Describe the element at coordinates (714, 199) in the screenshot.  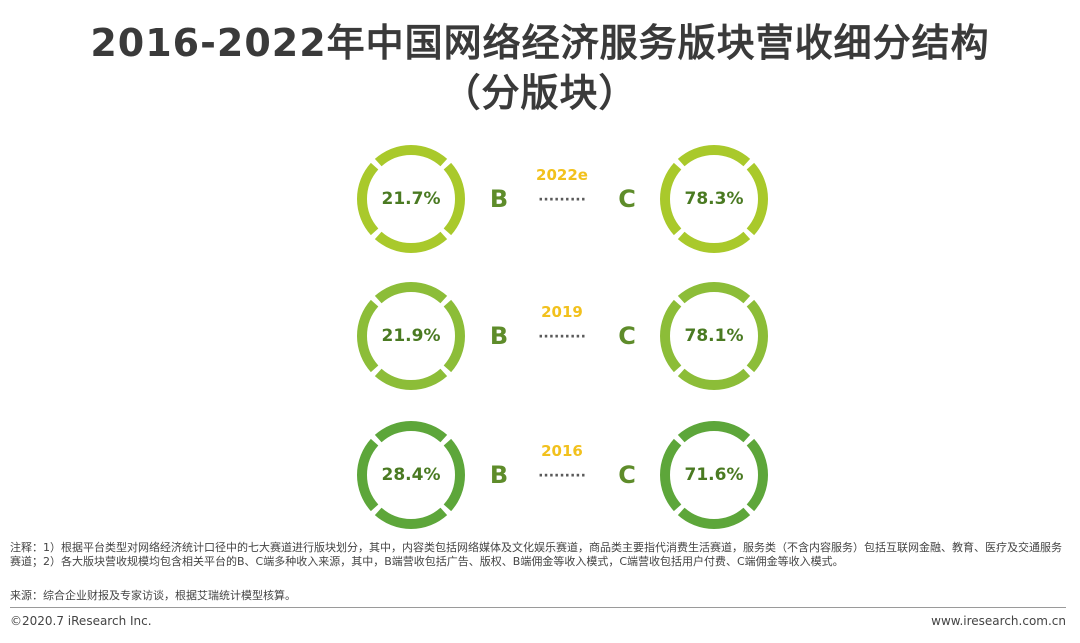
I see `c-share-label: 78.3%` at that location.